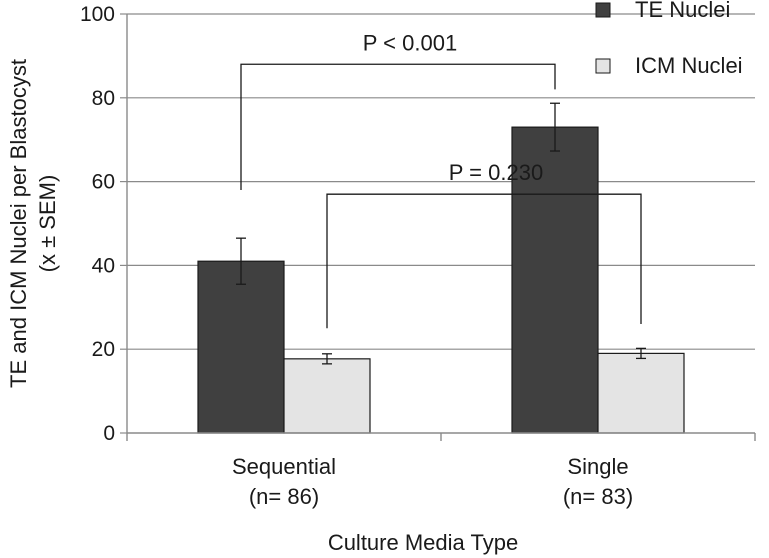 The image size is (769, 558). Describe the element at coordinates (598, 496) in the screenshot. I see `x-category-label: (n= 83)` at that location.